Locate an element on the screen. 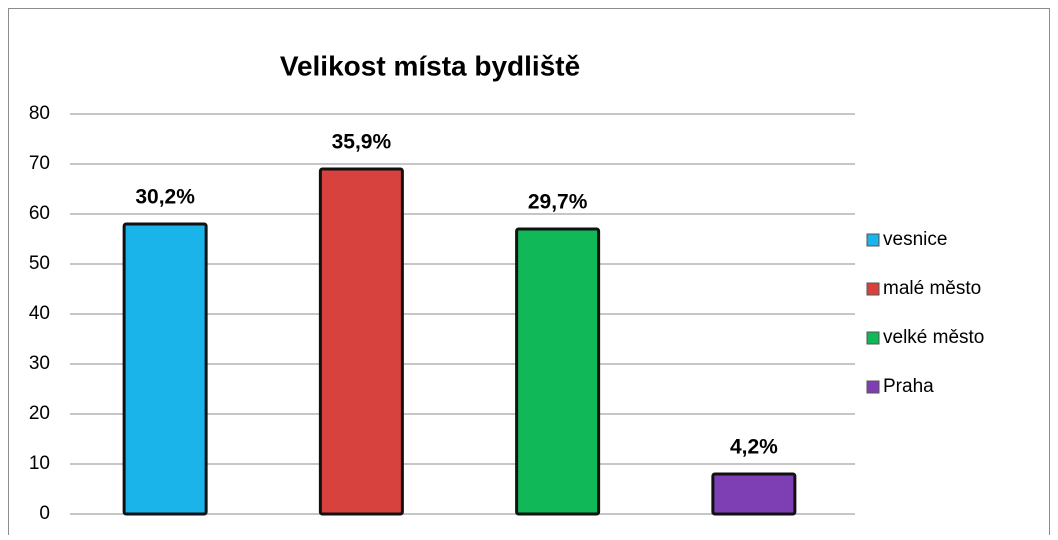  data-label: 35,9% is located at coordinates (362, 142).